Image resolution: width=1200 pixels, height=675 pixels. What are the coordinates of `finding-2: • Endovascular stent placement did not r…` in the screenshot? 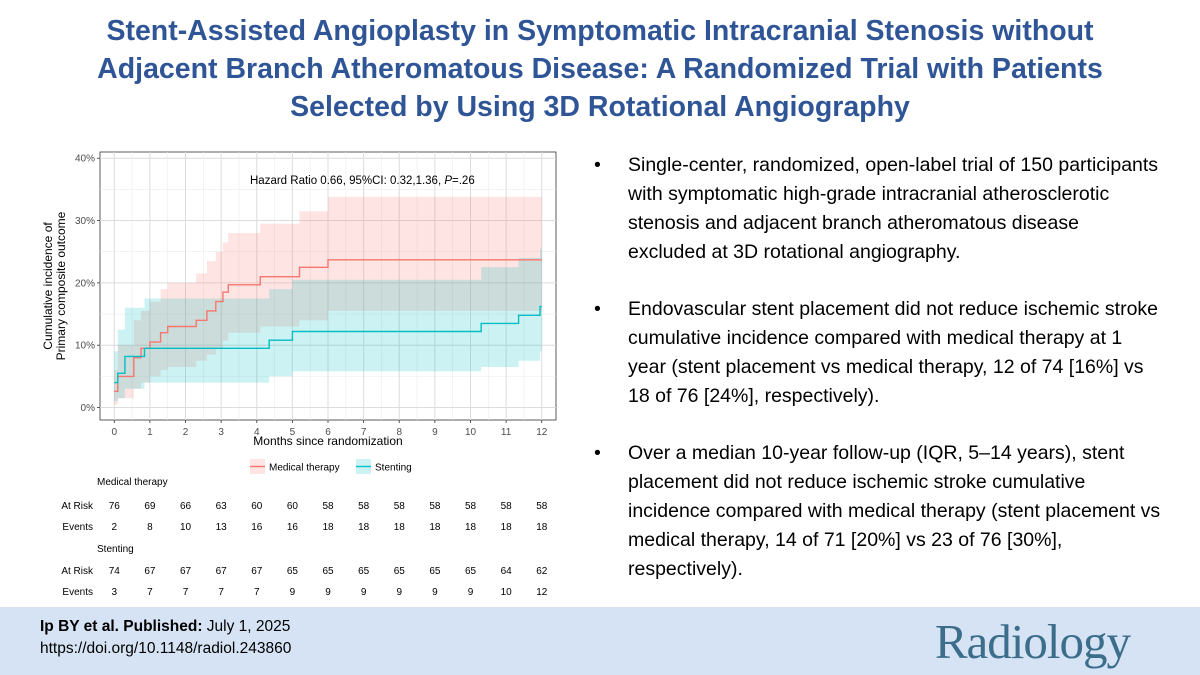 It's located at (877, 353).